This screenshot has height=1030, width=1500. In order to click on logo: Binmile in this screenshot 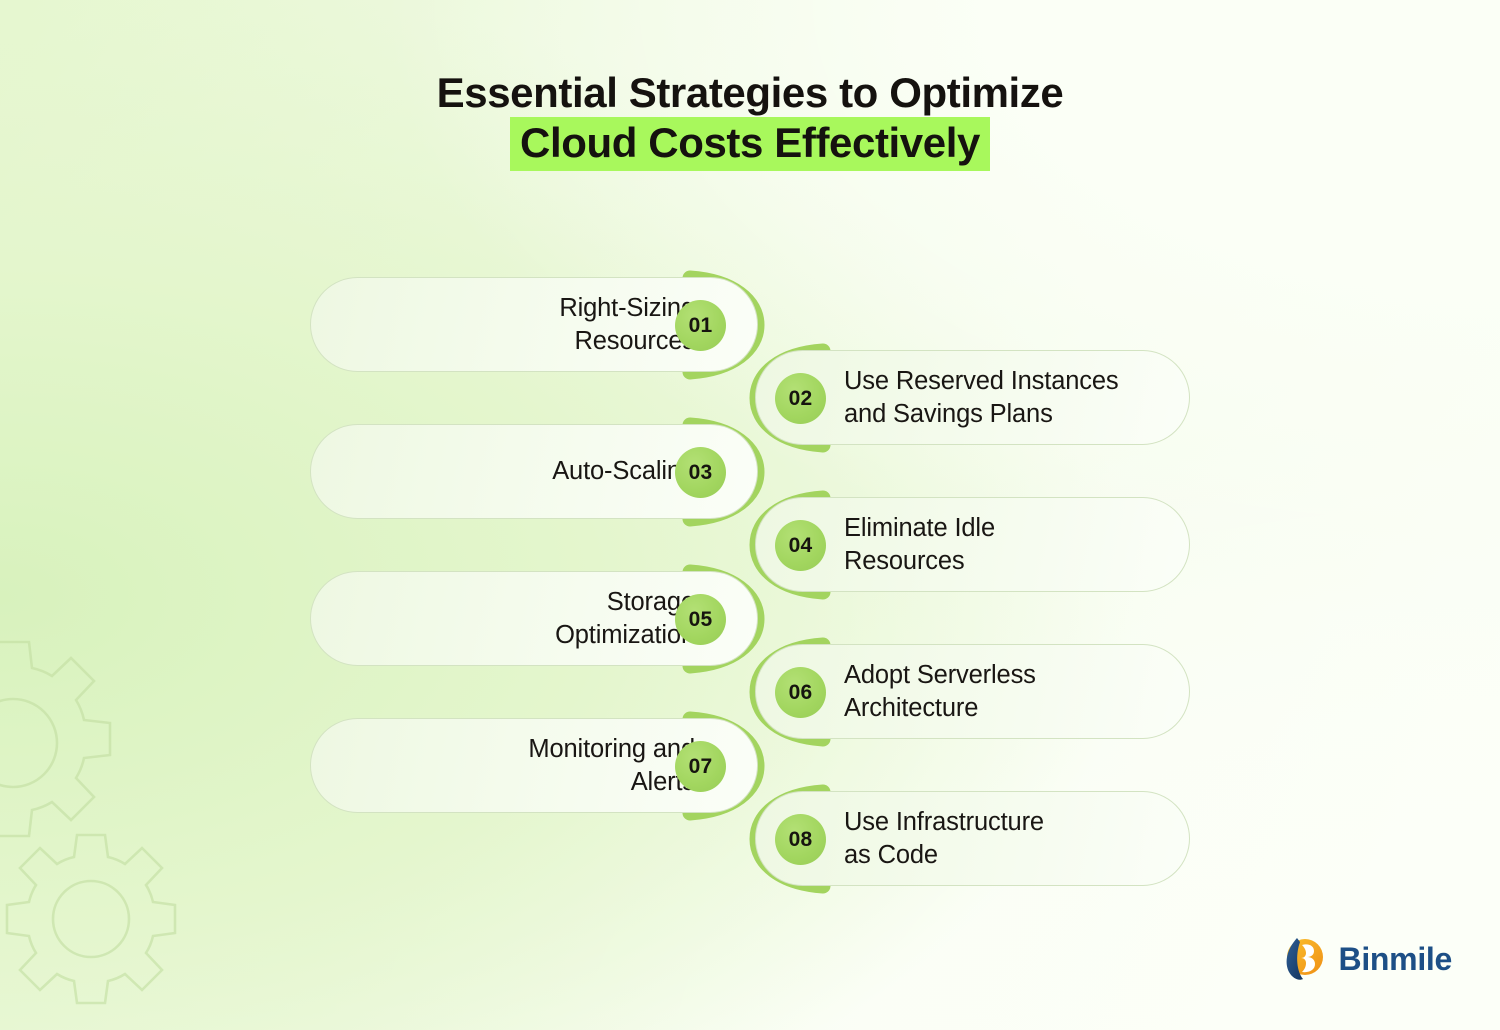, I will do `click(1366, 959)`.